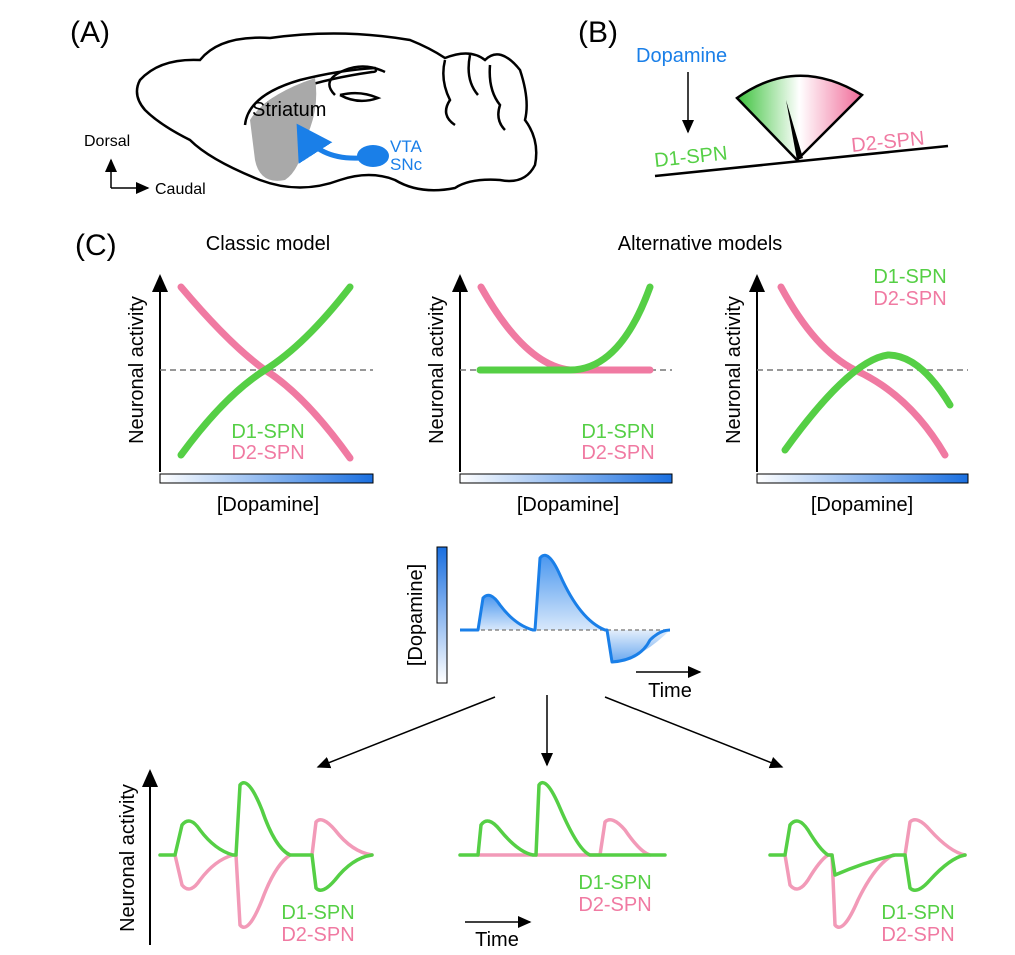 This screenshot has width=1015, height=955. Describe the element at coordinates (416, 615) in the screenshot. I see `y-axis-label: [Dopamine]` at that location.